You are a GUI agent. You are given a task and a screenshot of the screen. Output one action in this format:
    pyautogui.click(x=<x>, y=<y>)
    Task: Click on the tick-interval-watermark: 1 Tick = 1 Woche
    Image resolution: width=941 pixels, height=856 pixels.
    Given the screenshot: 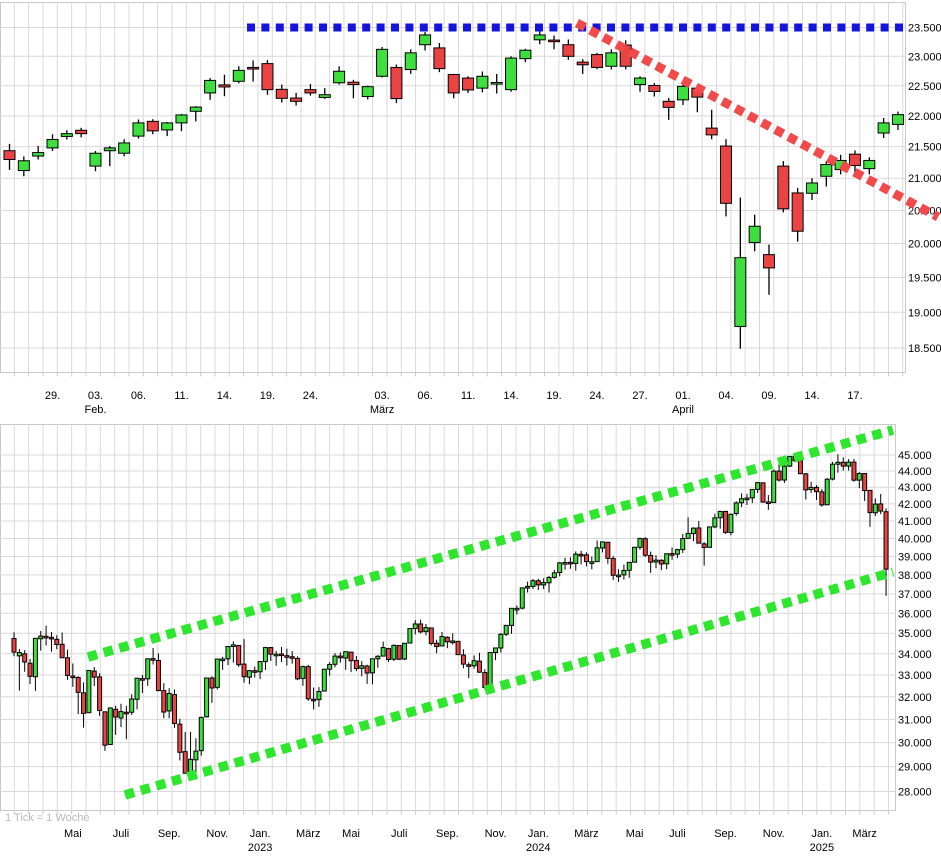 What is the action you would take?
    pyautogui.click(x=47, y=818)
    